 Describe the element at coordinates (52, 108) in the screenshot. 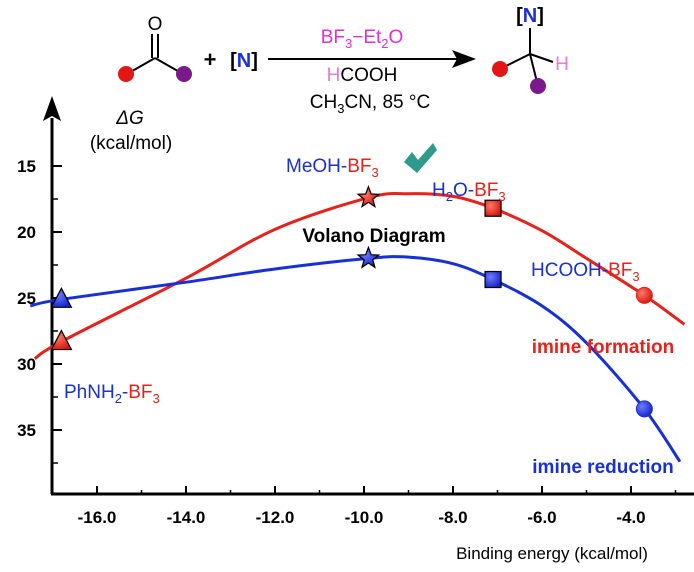

I see `y-axis-arrowhead` at that location.